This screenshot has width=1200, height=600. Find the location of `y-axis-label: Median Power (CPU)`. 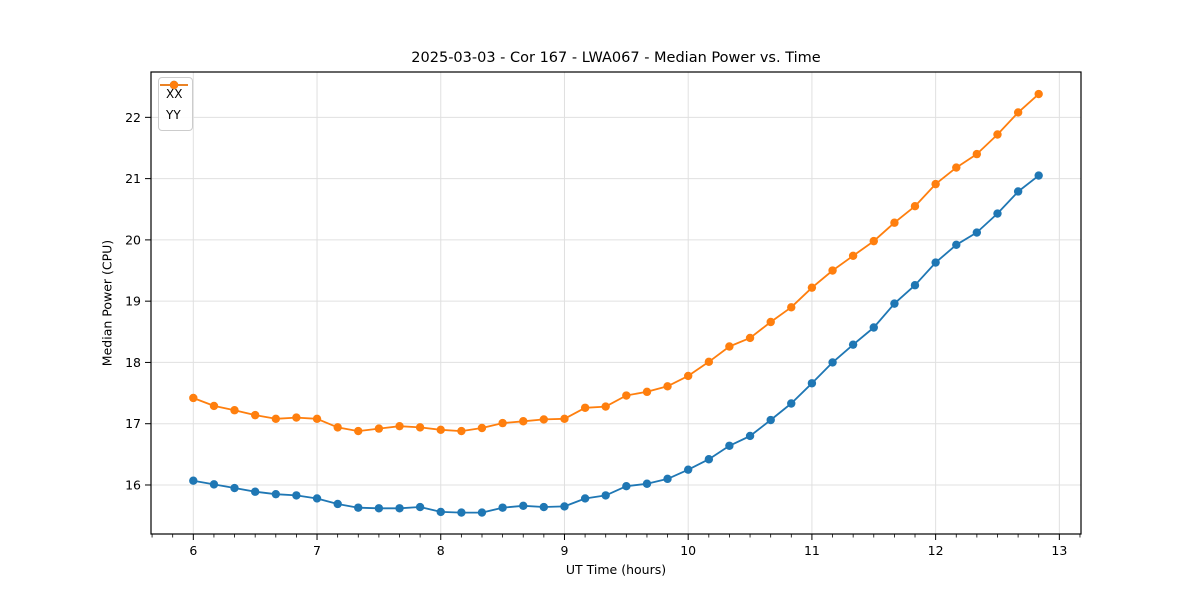

y-axis-label: Median Power (CPU) is located at coordinates (107, 303).